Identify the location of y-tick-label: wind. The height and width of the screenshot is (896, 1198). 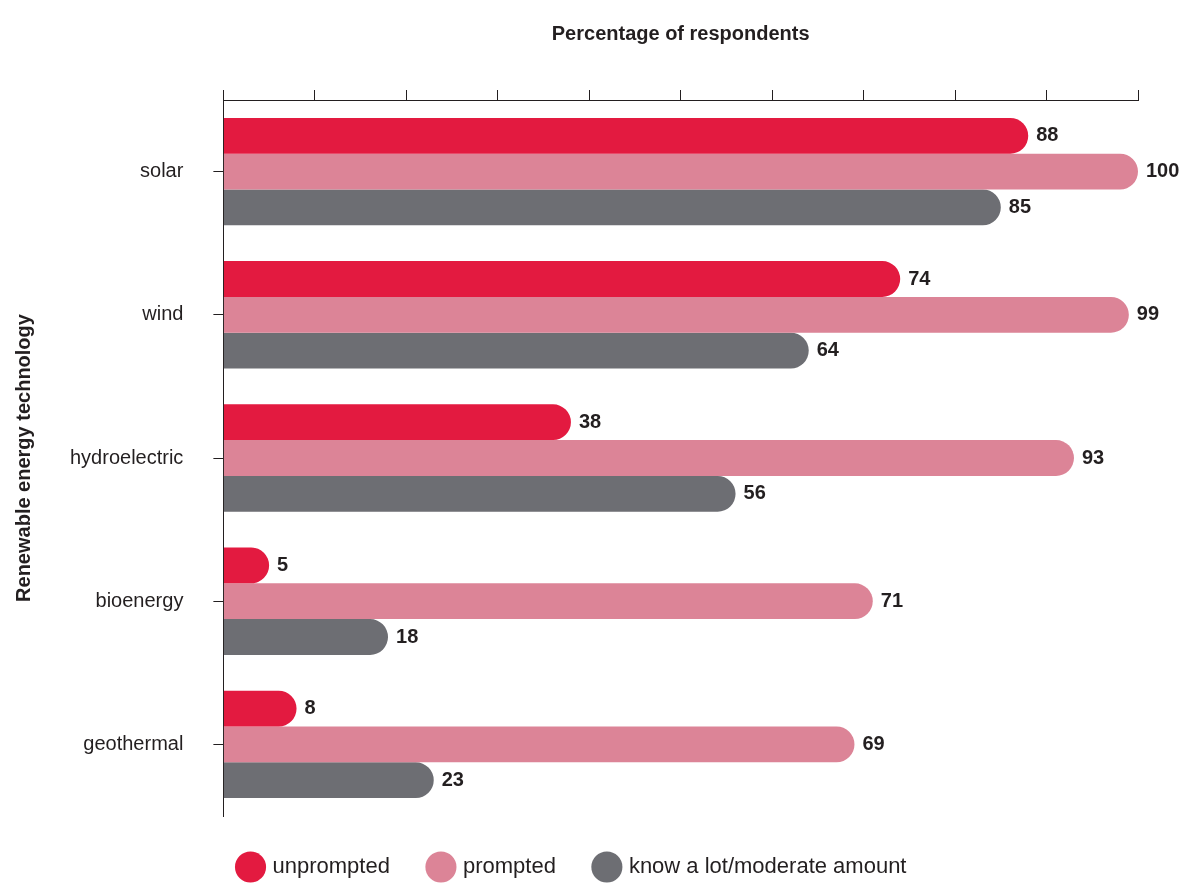
(162, 313).